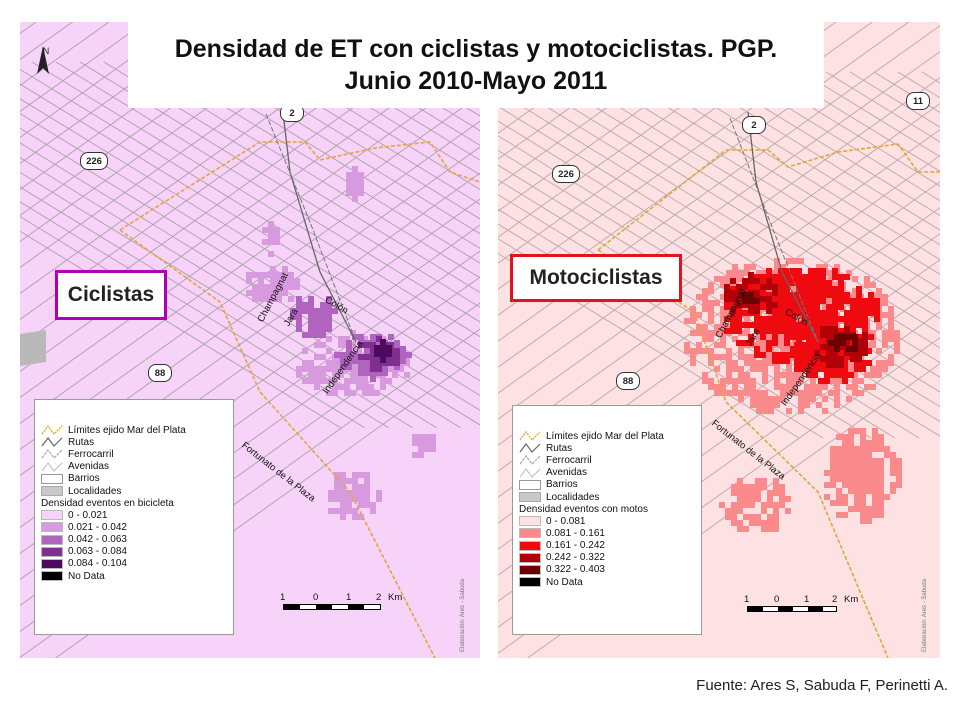 This screenshot has height=720, width=960. Describe the element at coordinates (134, 491) in the screenshot. I see `legend-item: Localidades` at that location.